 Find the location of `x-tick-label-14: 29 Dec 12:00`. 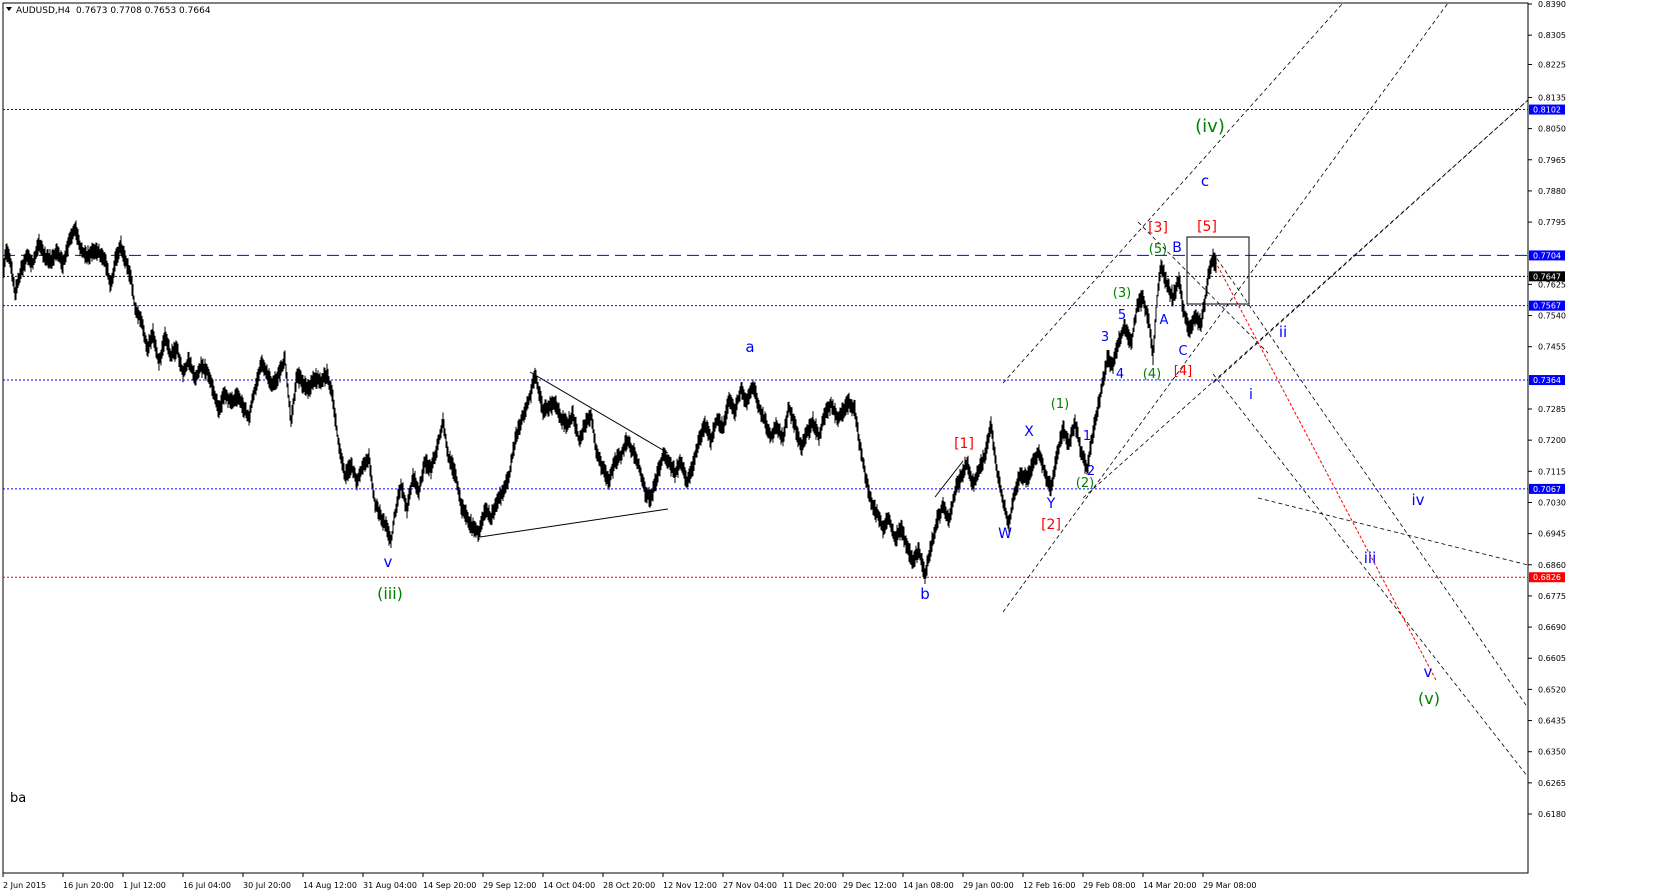

x-tick-label-14: 29 Dec 12:00 is located at coordinates (870, 885).